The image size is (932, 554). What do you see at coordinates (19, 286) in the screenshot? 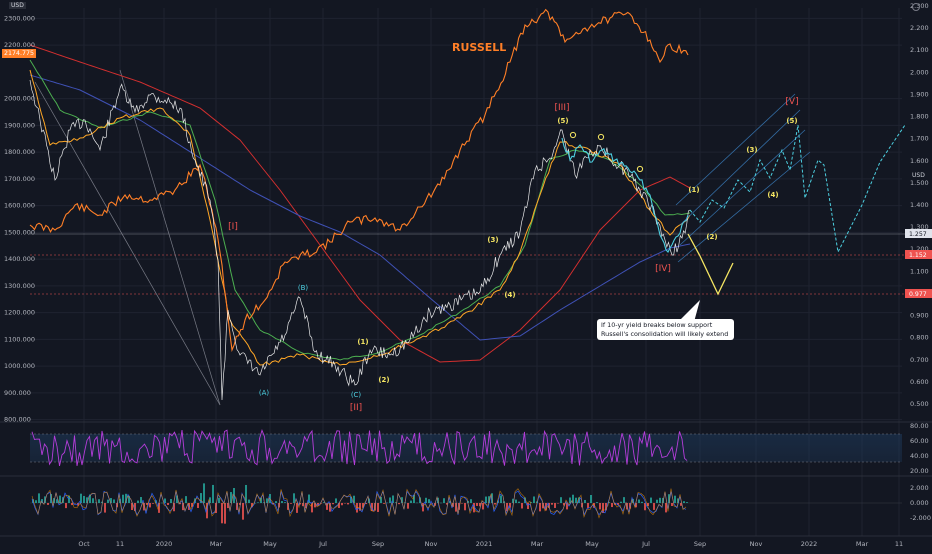
I see `left-axis-tick: 1300.000` at bounding box center [19, 286].